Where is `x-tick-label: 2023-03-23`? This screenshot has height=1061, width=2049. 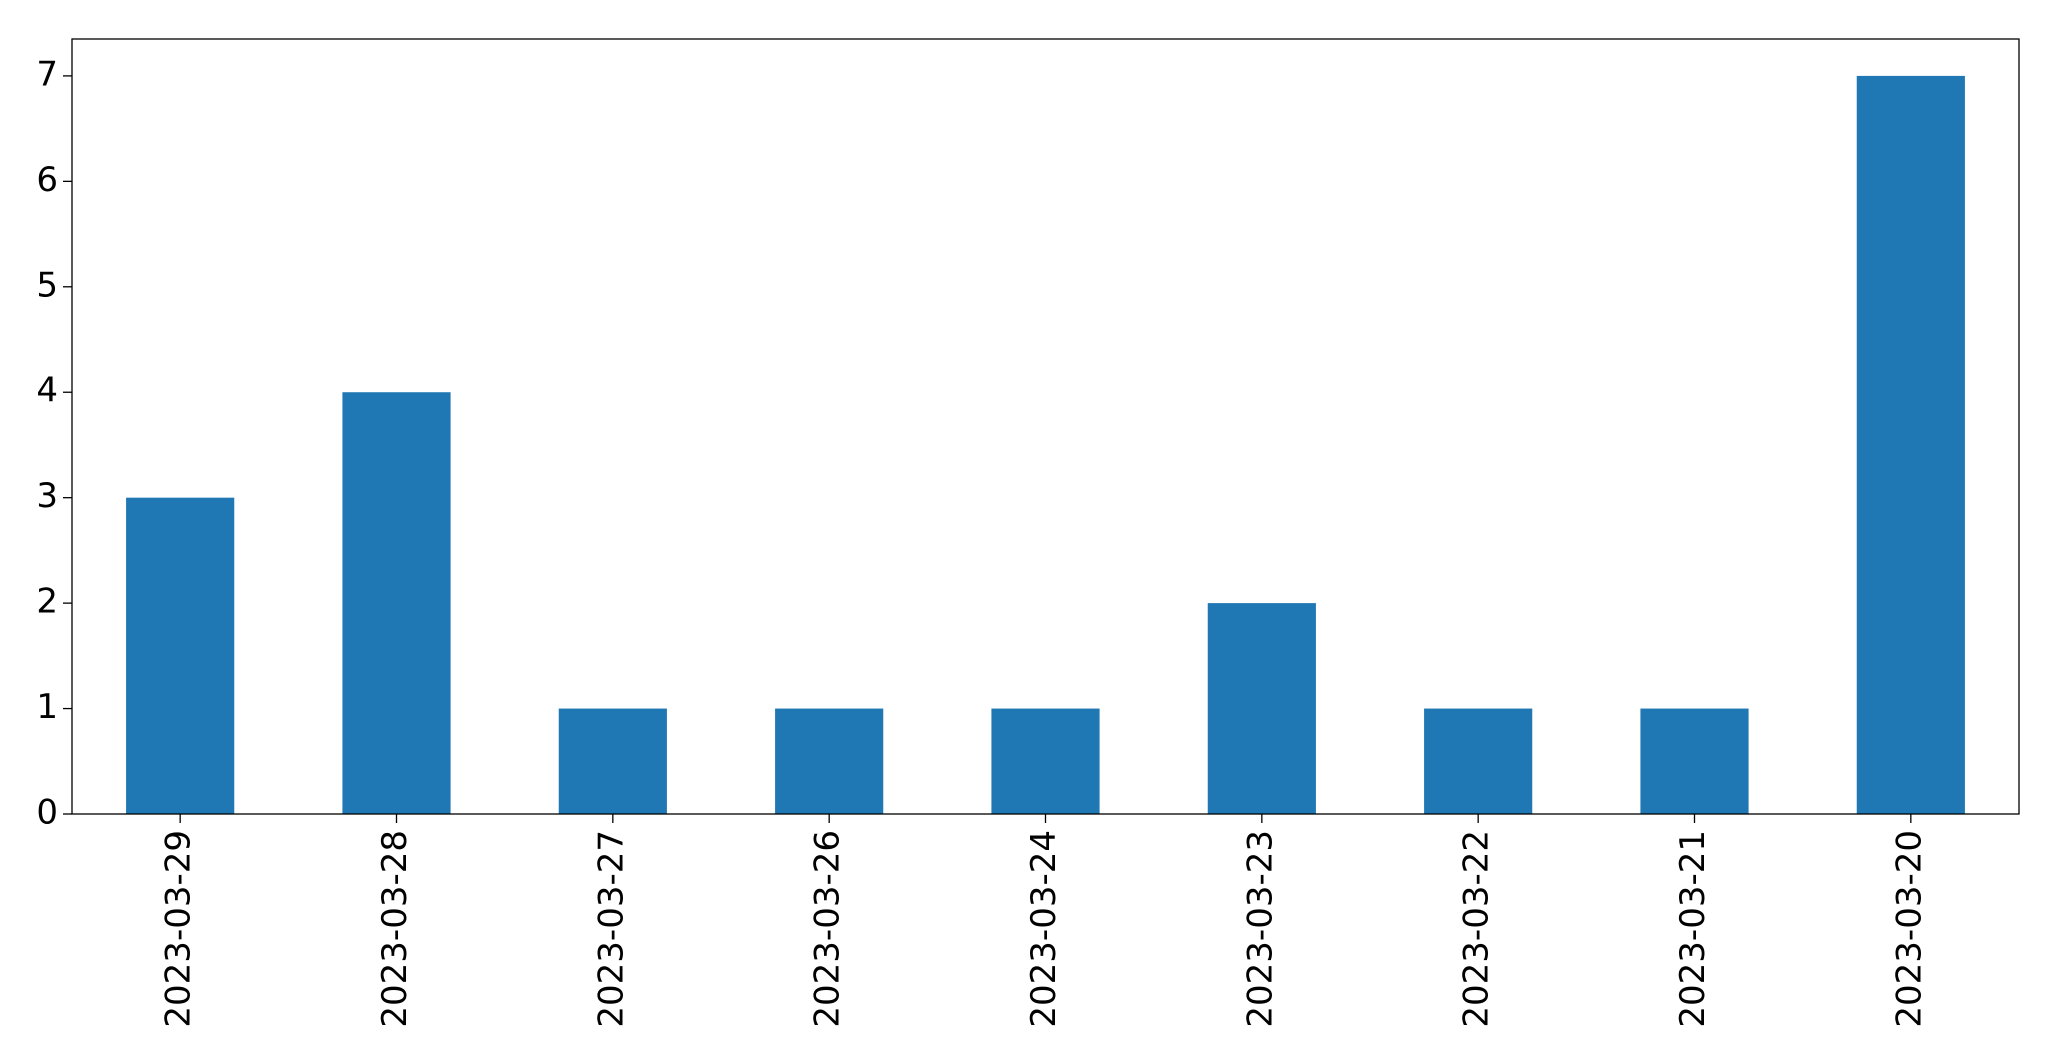
x-tick-label: 2023-03-23 is located at coordinates (1260, 929).